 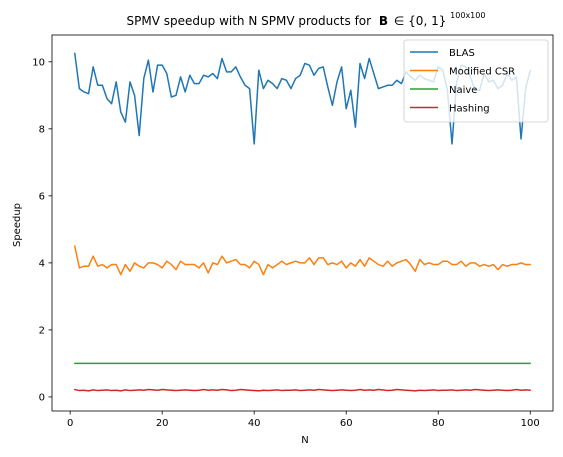 I want to click on y-axis-label: Speedup, so click(x=17, y=225).